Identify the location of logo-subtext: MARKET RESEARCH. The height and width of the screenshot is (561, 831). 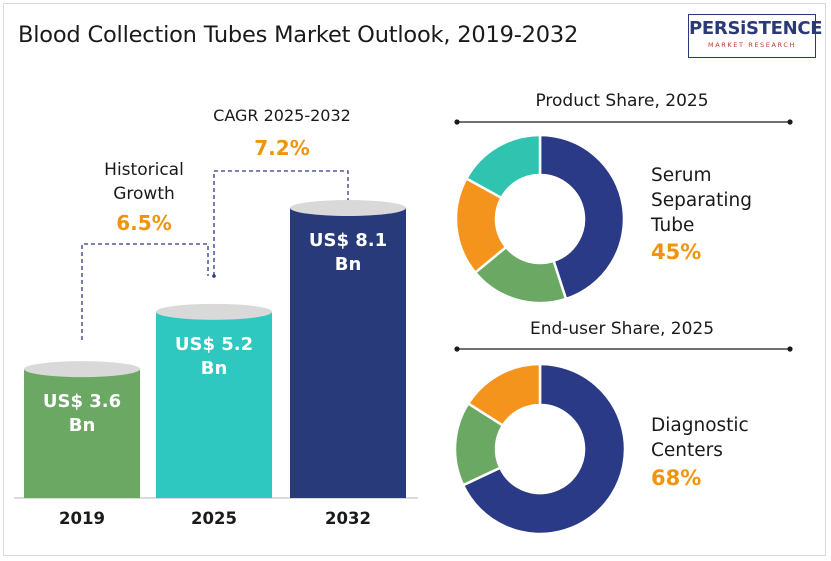
(752, 45).